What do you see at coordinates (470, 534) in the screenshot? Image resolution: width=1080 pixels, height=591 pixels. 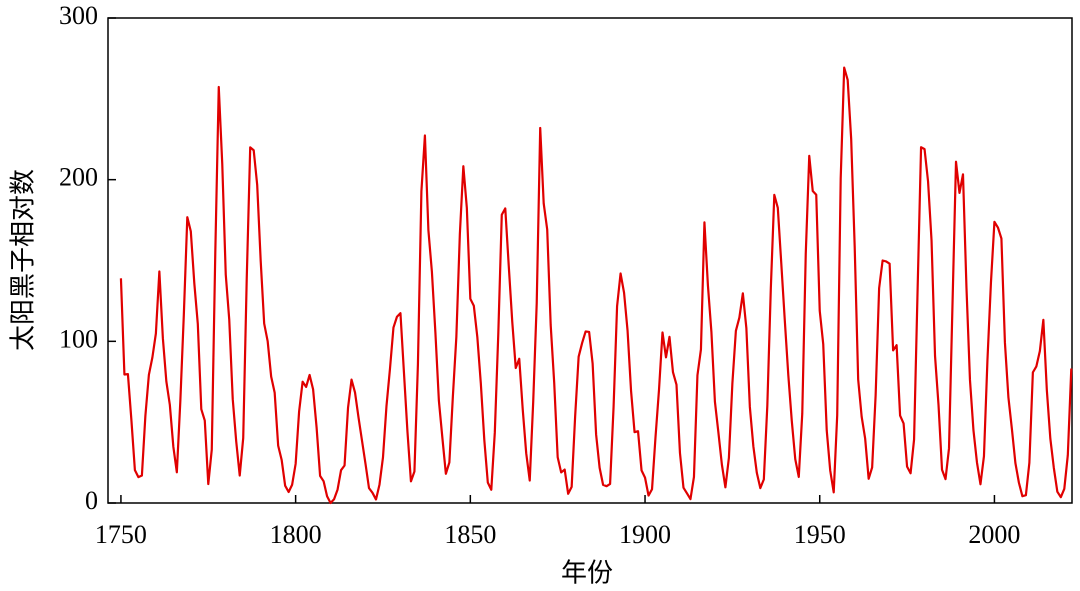 I see `x-tick-label: 1850` at bounding box center [470, 534].